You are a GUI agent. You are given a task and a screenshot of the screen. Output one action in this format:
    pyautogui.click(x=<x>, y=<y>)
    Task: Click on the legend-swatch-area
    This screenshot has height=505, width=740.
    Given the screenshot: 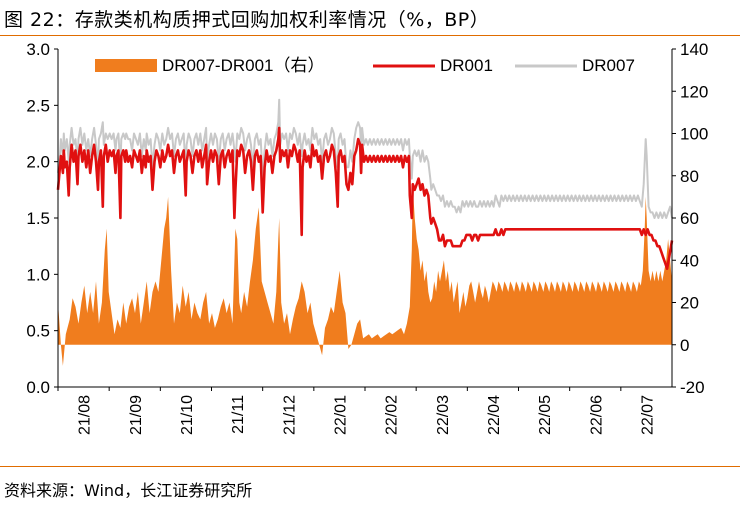 What is the action you would take?
    pyautogui.click(x=126, y=65)
    